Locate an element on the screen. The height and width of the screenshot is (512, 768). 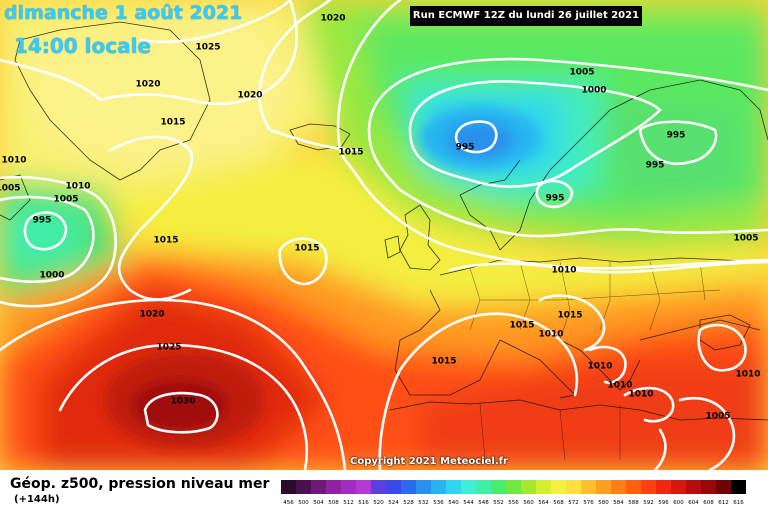
color-scale-tick: 520 is located at coordinates (378, 503).